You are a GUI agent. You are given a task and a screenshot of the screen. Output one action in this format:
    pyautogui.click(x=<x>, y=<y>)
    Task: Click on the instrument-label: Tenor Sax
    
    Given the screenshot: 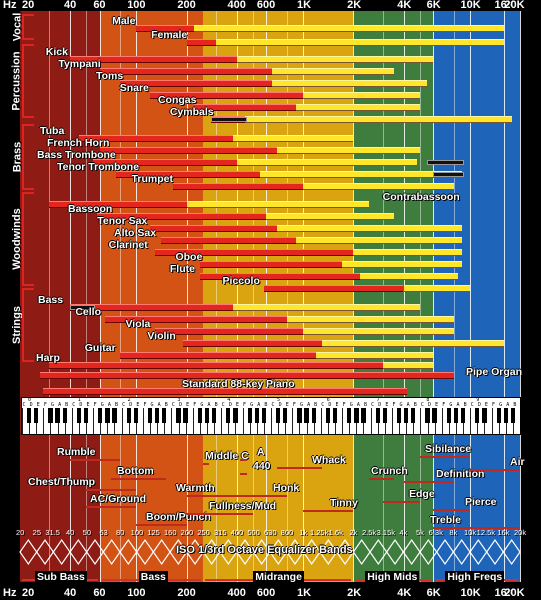 What is the action you would take?
    pyautogui.click(x=122, y=221)
    